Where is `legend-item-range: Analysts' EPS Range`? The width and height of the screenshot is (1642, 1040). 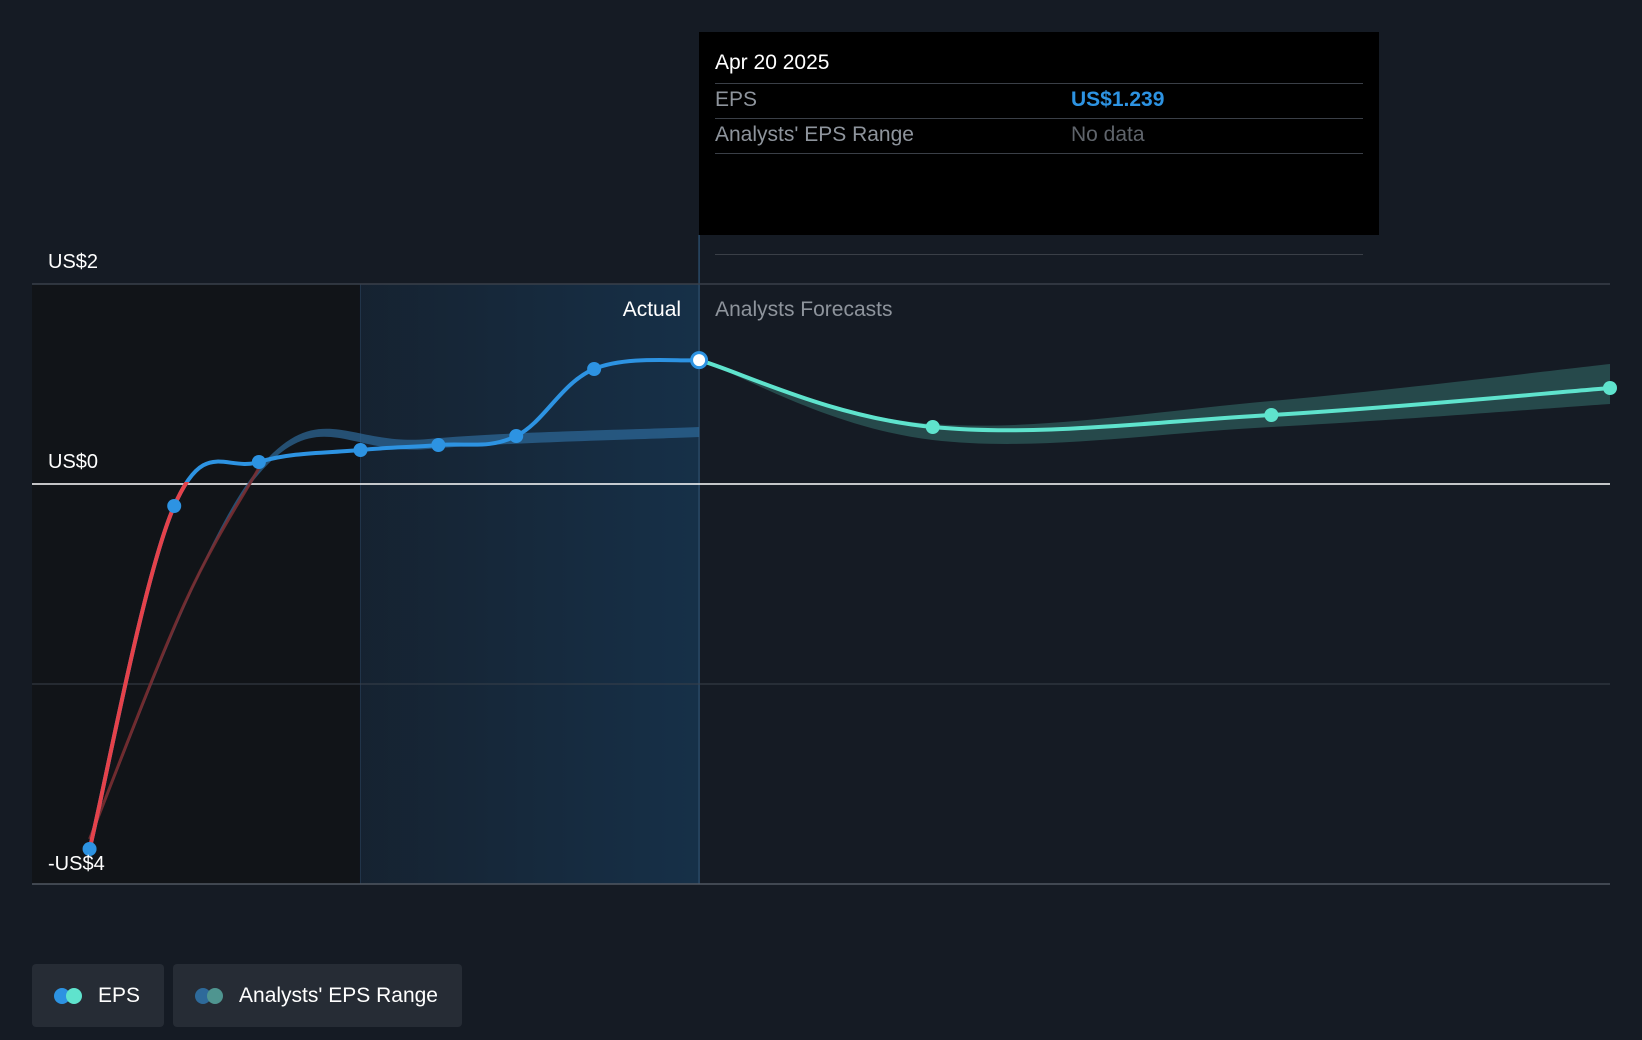 legend-item-range: Analysts' EPS Range is located at coordinates (317, 995).